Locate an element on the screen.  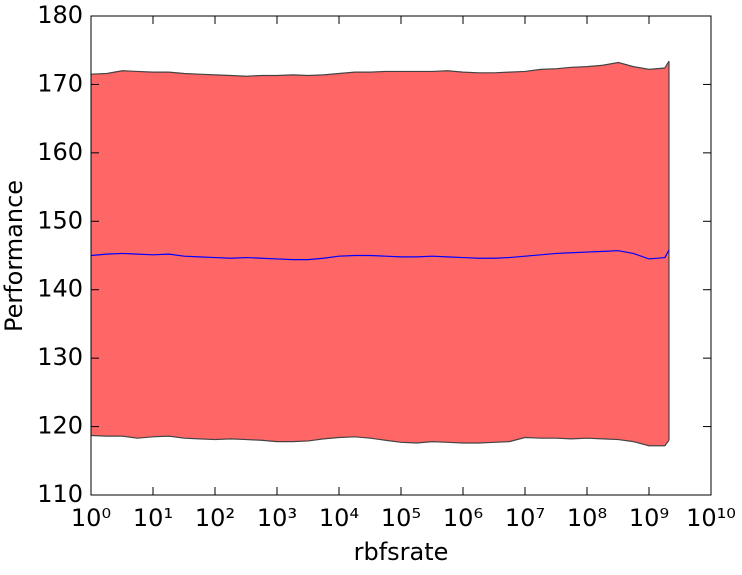
y-tick-label: 170 is located at coordinates (60, 83).